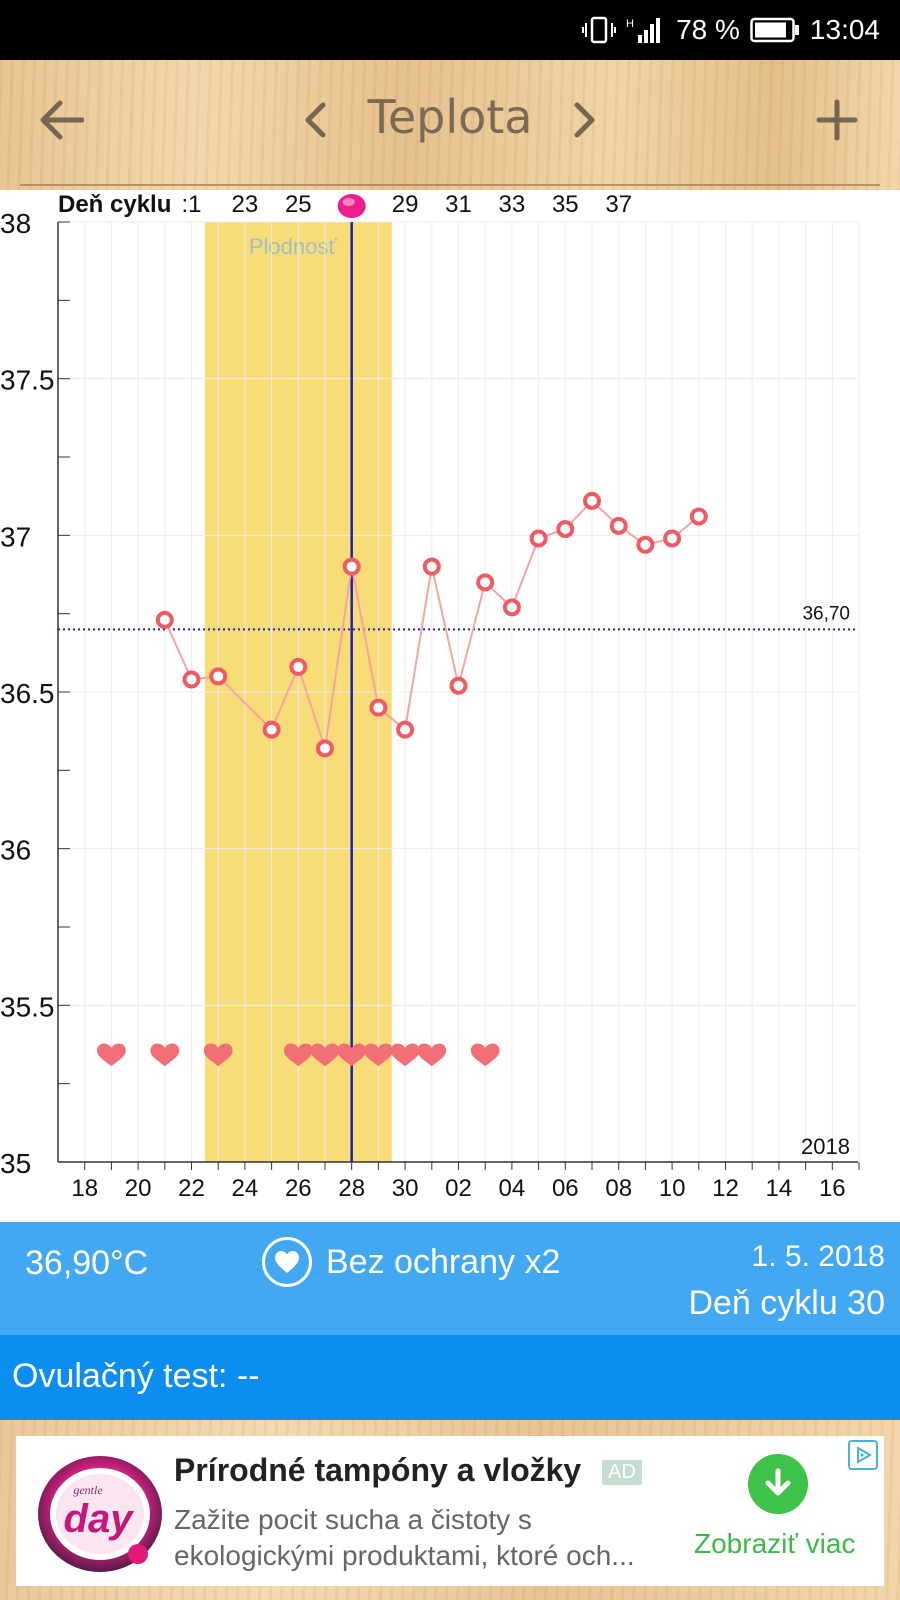 This screenshot has width=900, height=1600. What do you see at coordinates (405, 204) in the screenshot?
I see `cycle-day-tick-label: 29` at bounding box center [405, 204].